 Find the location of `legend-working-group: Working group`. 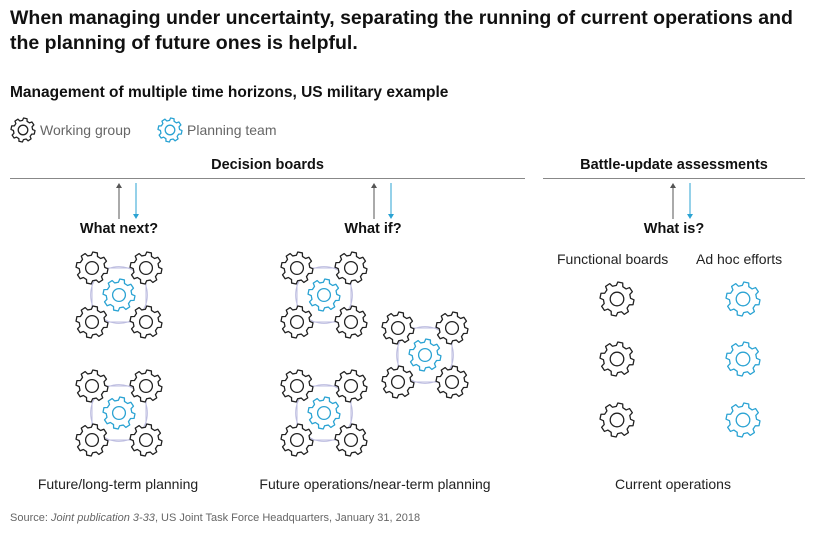

legend-working-group: Working group is located at coordinates (69, 130).